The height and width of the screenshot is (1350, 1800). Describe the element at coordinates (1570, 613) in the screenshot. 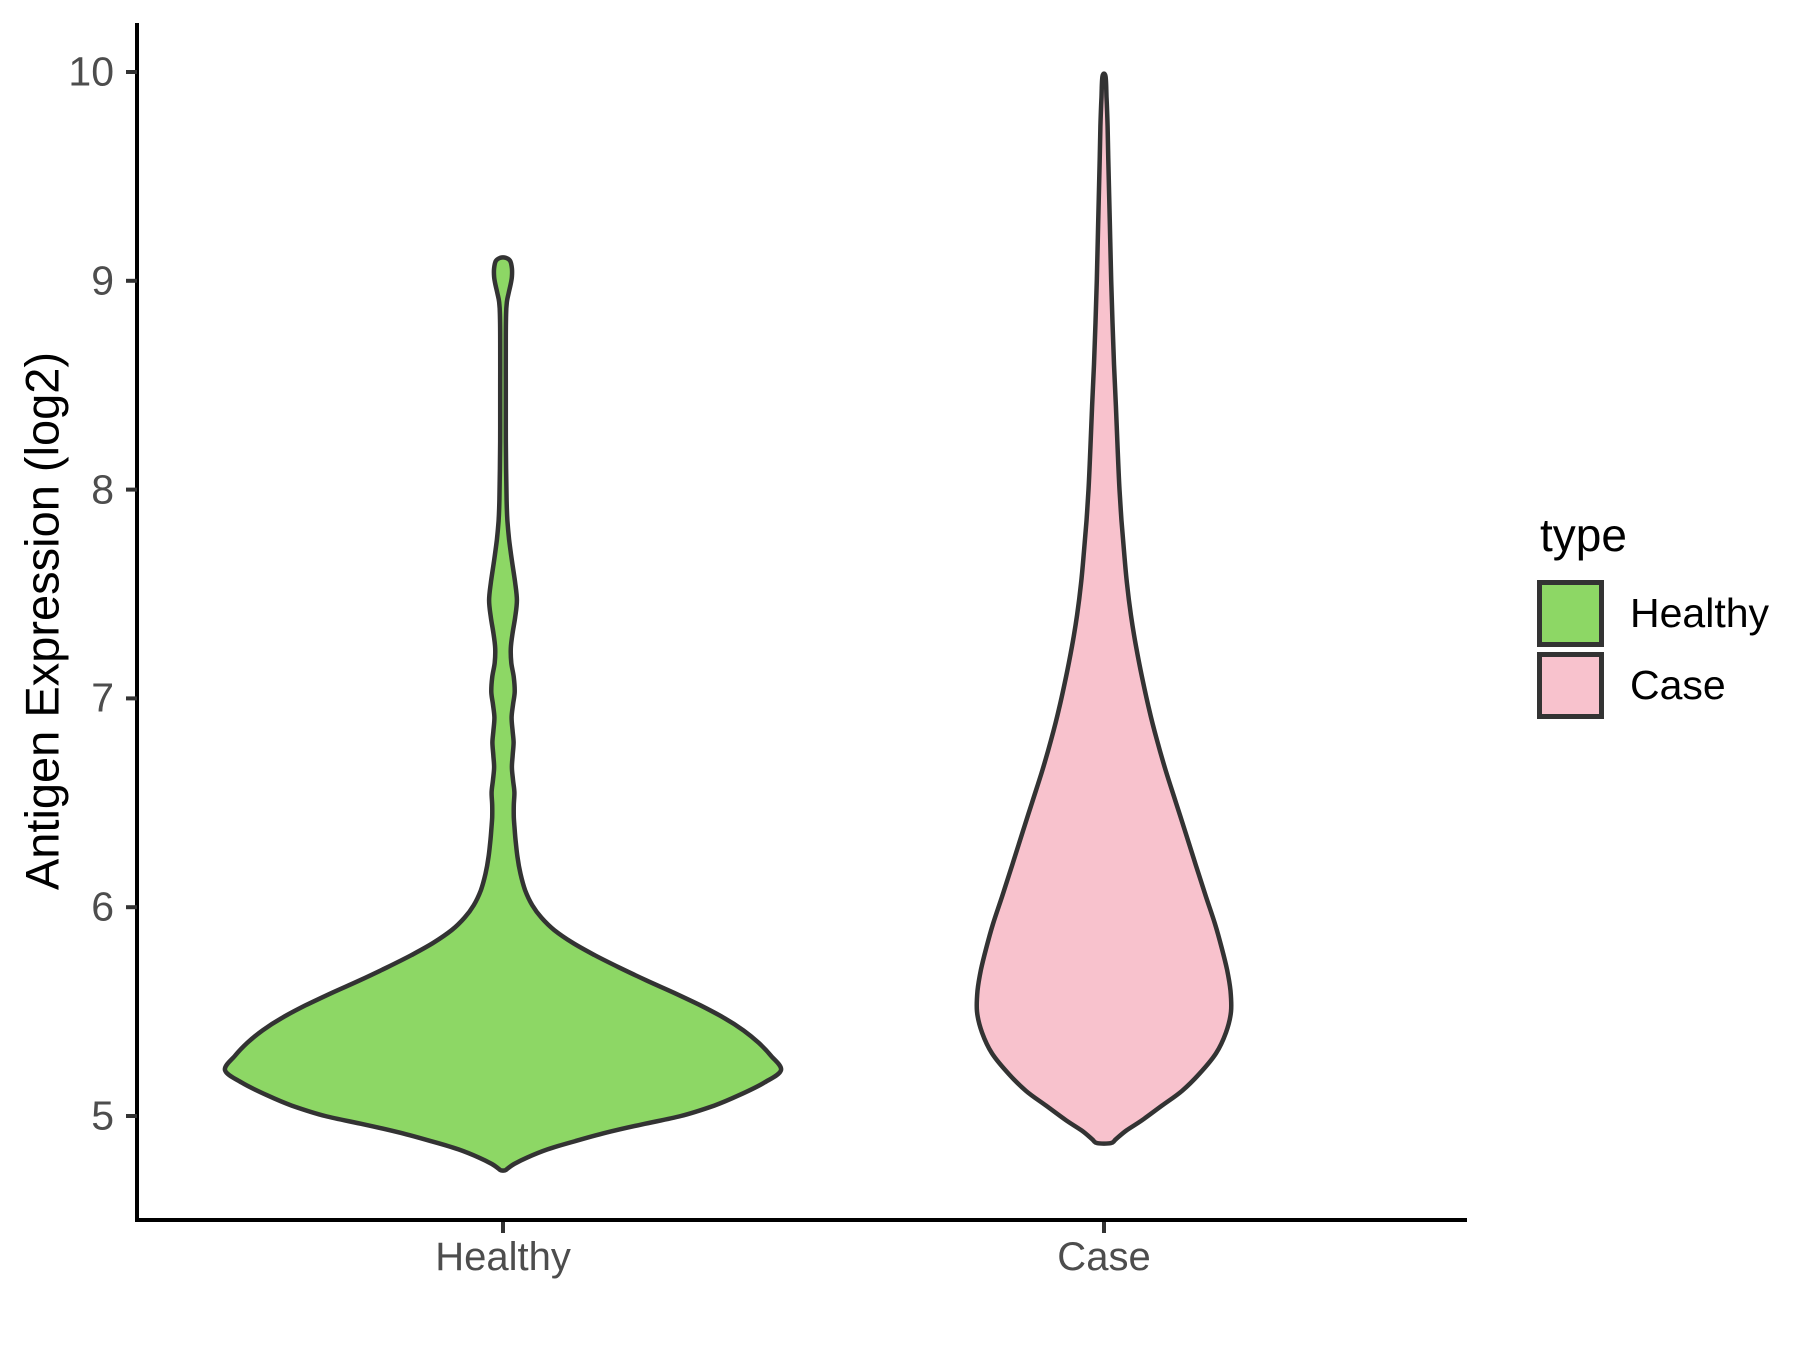

I see `legend-key-healthy-swatch` at that location.